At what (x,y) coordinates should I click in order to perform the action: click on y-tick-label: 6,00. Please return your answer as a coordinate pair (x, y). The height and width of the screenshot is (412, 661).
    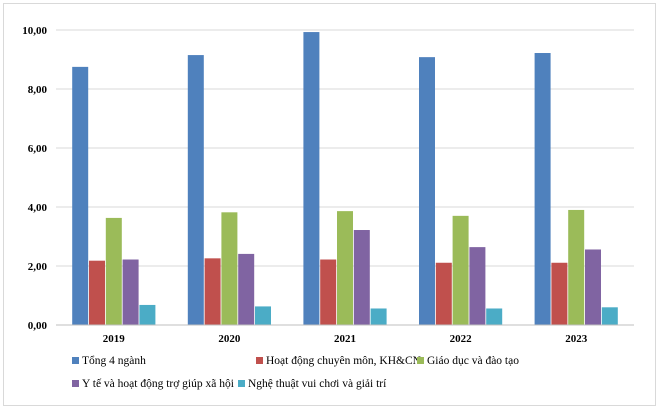
    Looking at the image, I should click on (38, 149).